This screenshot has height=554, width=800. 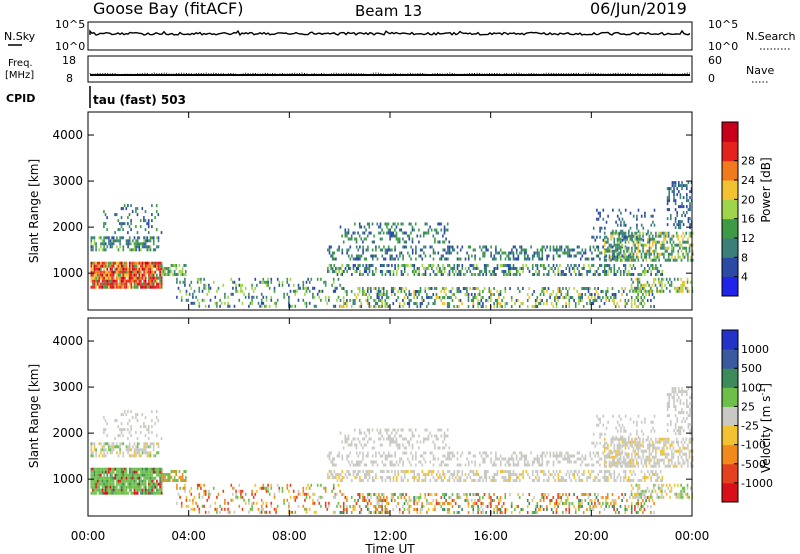 I want to click on power-colorbar-segment, so click(x=730, y=190).